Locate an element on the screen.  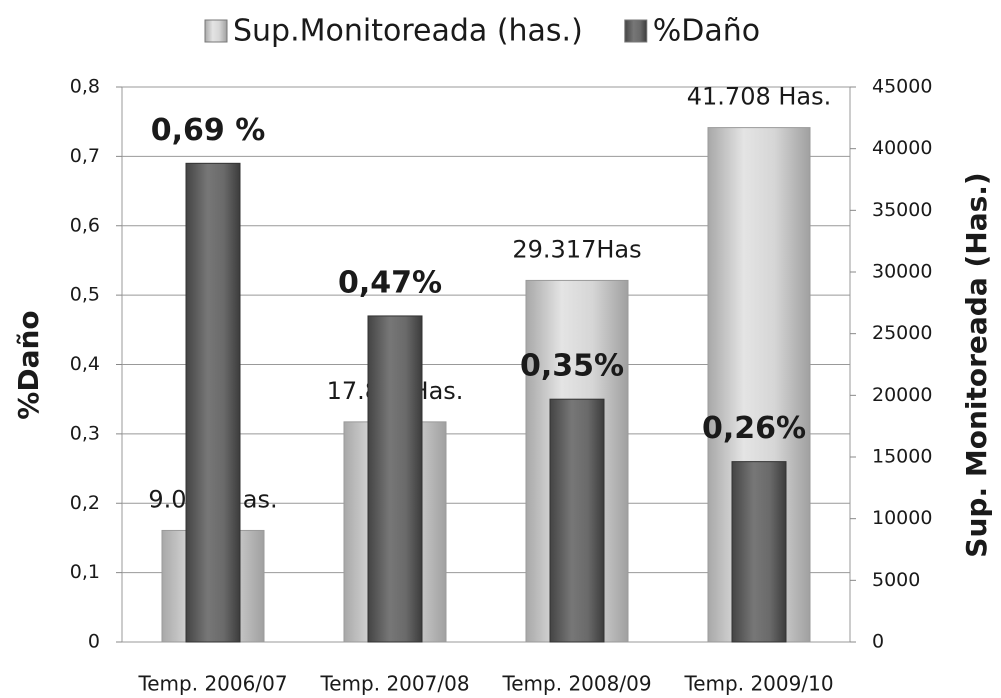
x-tick-label: Temp. 2006/07 is located at coordinates (212, 684).